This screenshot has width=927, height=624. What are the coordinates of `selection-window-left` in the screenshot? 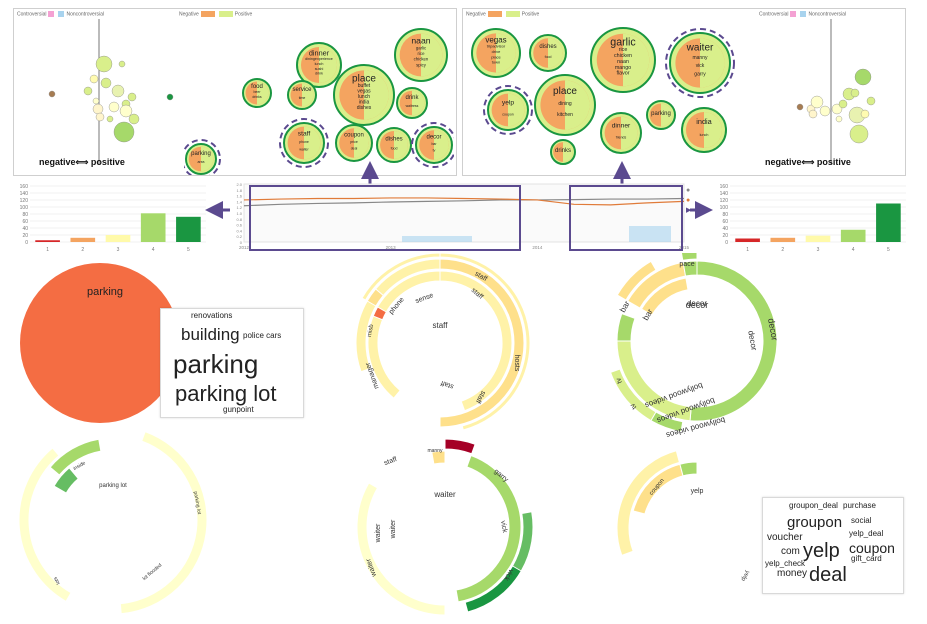 It's located at (385, 218).